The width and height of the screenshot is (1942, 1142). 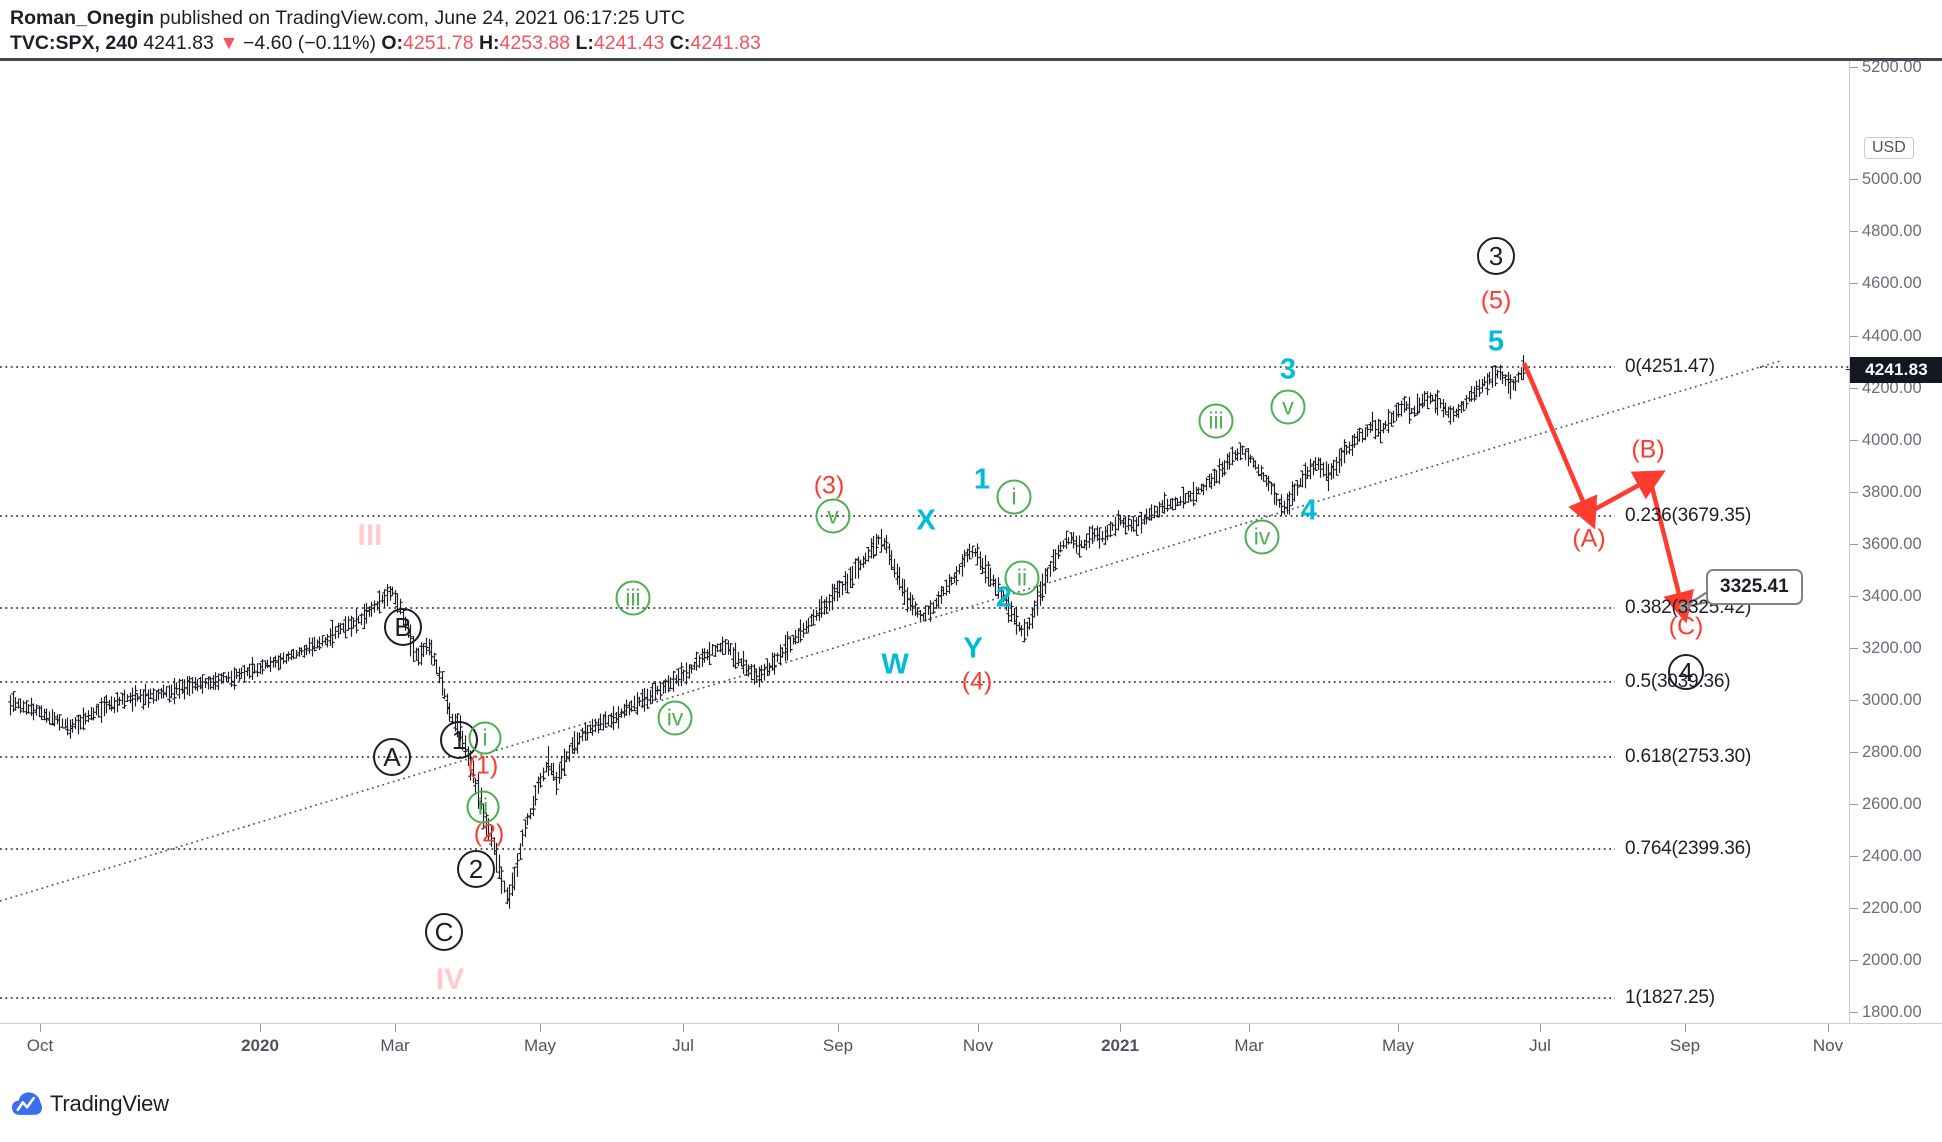 I want to click on arrow-wave-B, so click(x=1626, y=492).